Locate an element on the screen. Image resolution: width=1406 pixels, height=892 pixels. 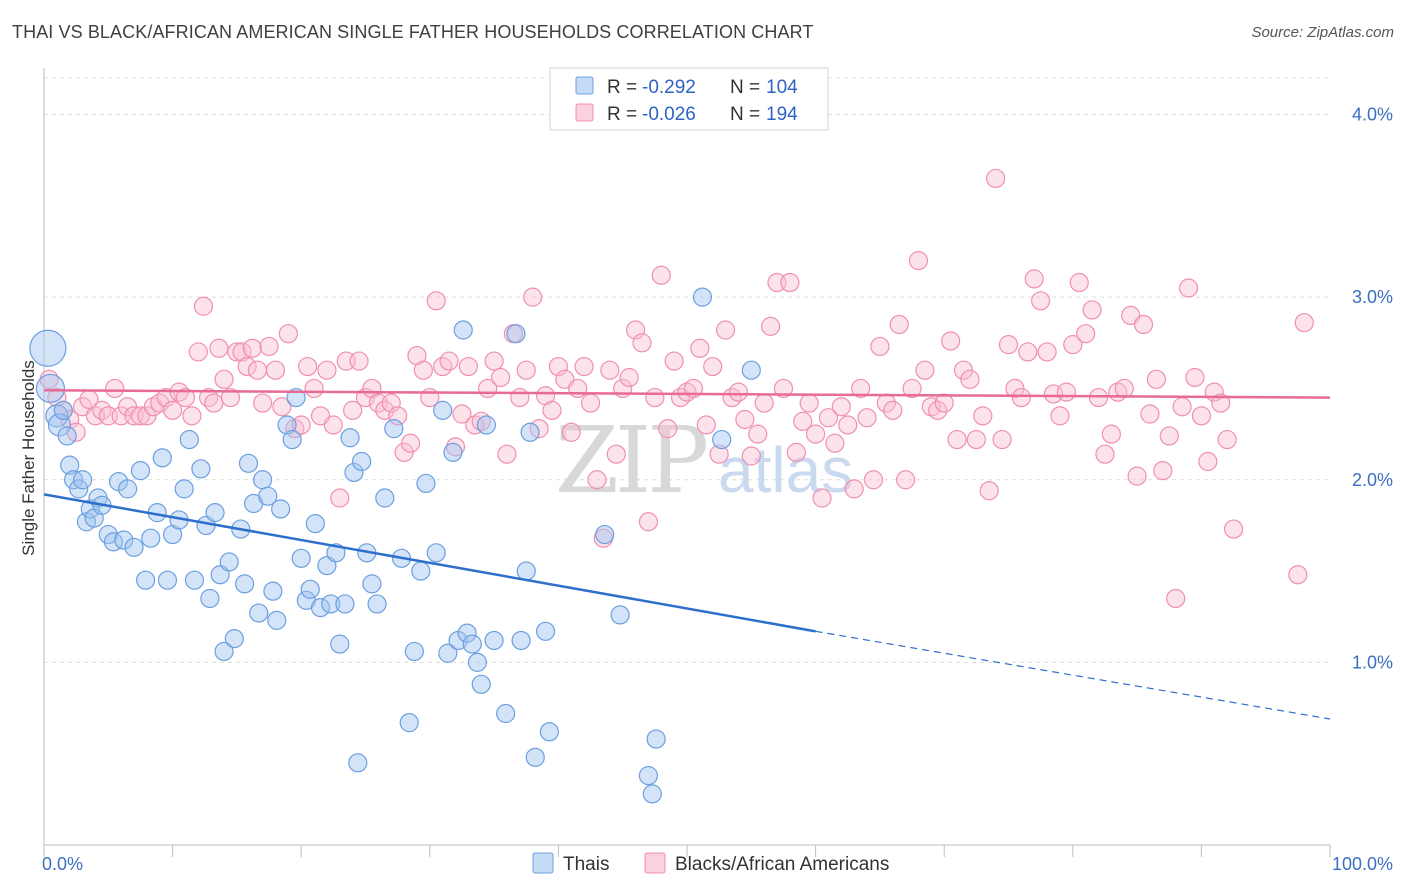
trend-line-black is located at coordinates (687, 394).